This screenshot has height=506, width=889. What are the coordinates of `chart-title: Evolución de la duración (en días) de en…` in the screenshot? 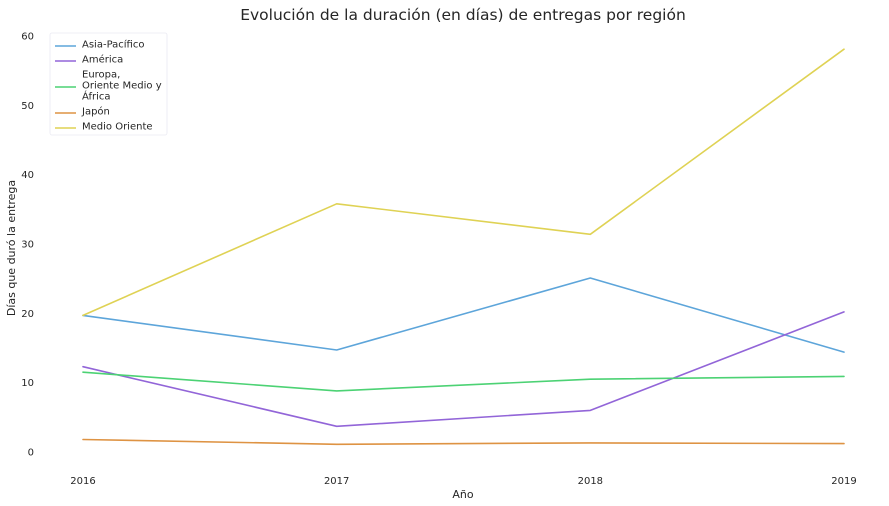 It's located at (463, 15).